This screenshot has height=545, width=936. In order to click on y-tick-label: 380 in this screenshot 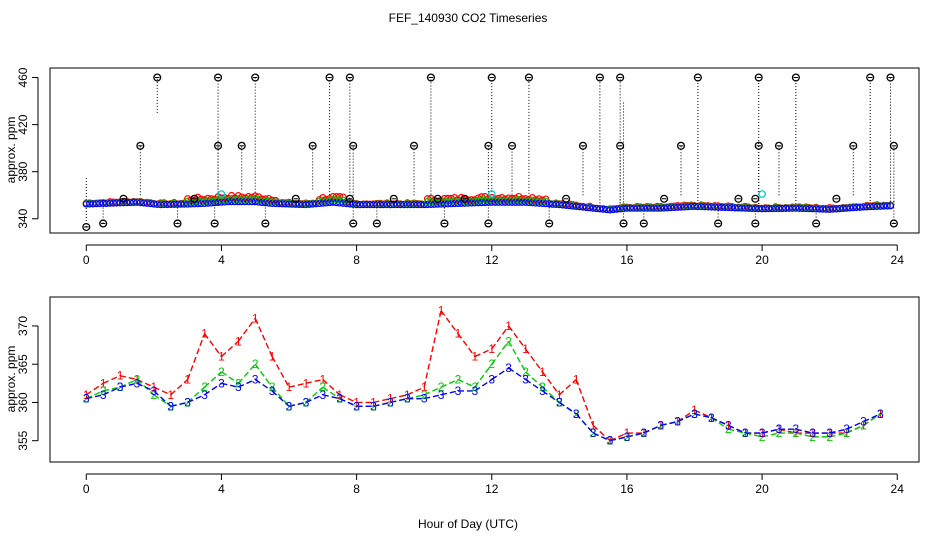, I will do `click(23, 171)`.